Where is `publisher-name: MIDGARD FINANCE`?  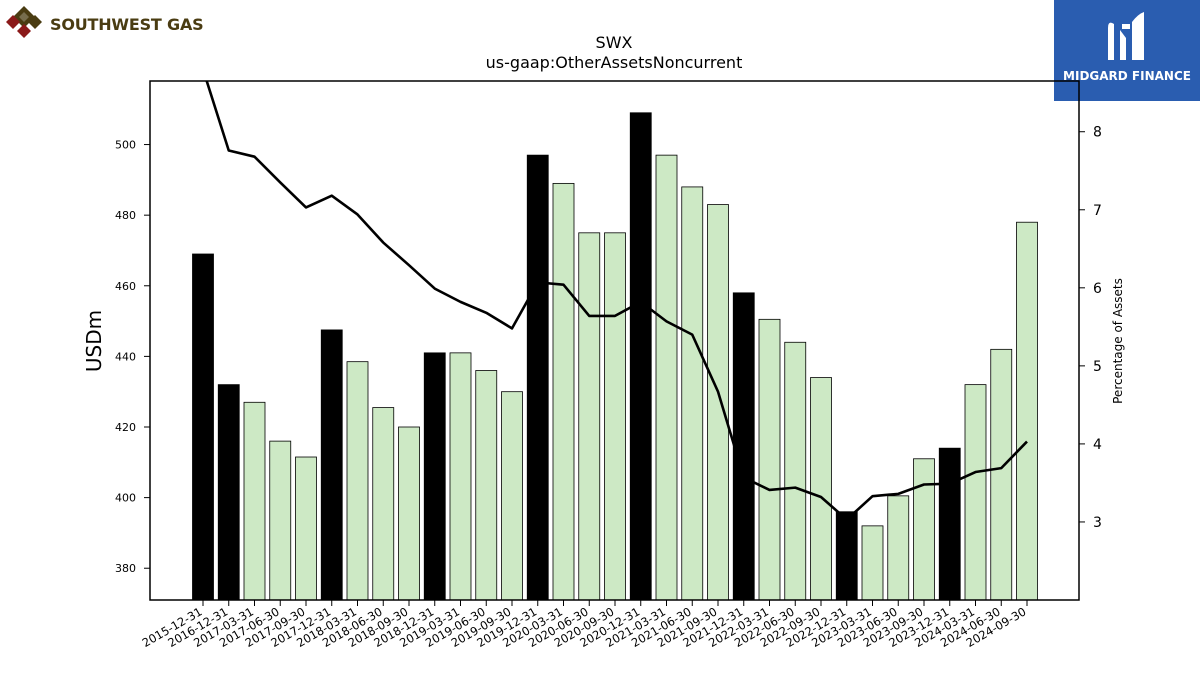 publisher-name: MIDGARD FINANCE is located at coordinates (1127, 76).